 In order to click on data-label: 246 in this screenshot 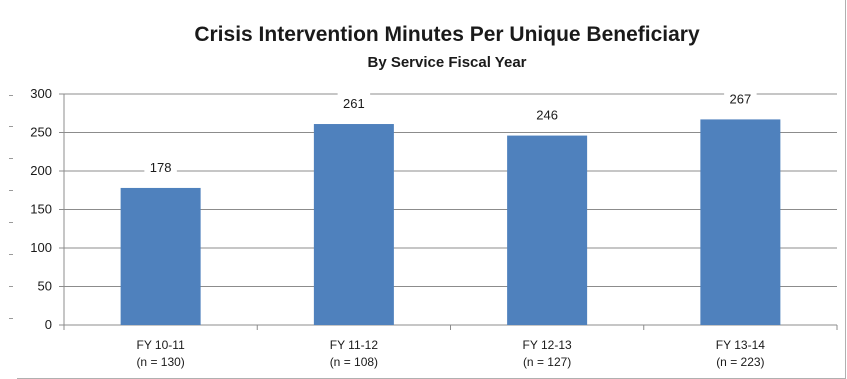, I will do `click(547, 115)`.